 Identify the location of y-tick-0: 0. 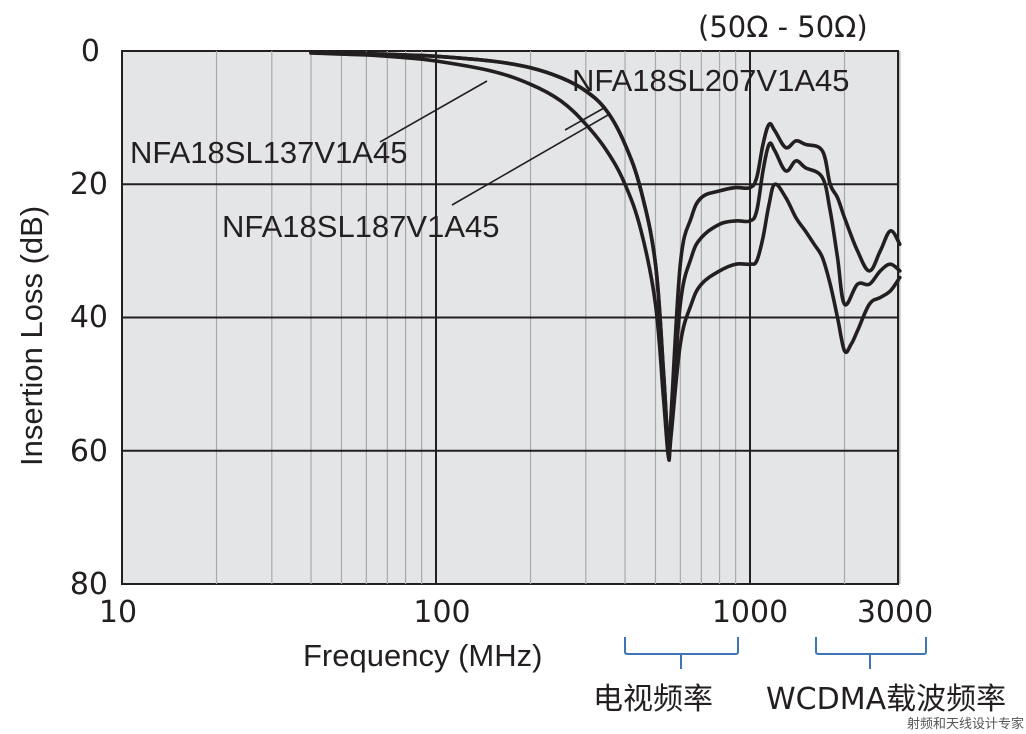
(90, 51).